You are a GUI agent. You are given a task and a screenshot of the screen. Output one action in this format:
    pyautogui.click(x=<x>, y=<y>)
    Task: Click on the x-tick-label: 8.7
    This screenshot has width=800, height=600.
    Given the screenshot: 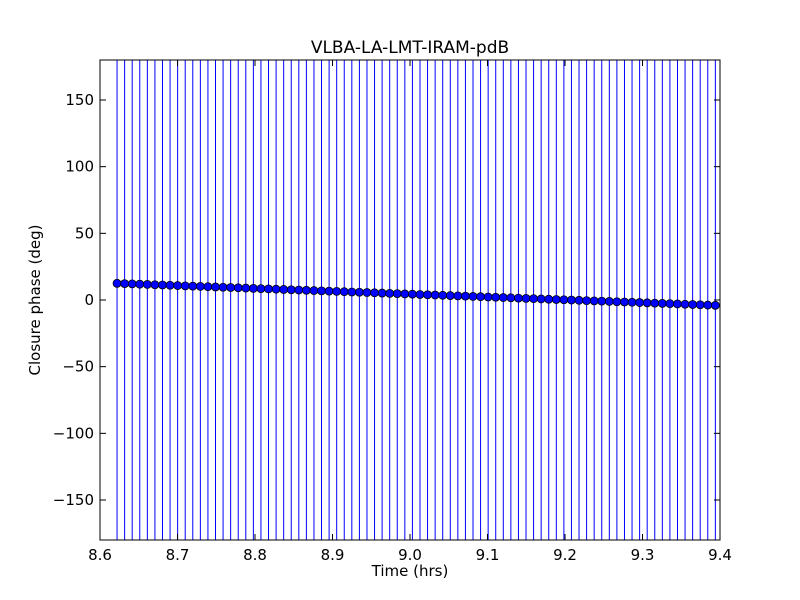 What is the action you would take?
    pyautogui.click(x=178, y=555)
    